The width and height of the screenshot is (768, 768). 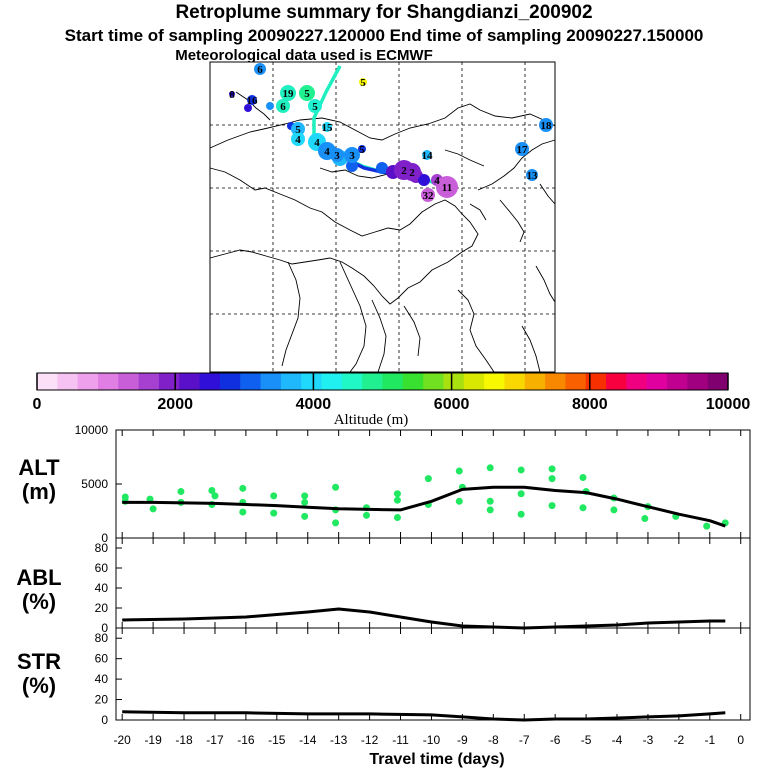 I want to click on plume-label: 2, so click(x=412, y=173).